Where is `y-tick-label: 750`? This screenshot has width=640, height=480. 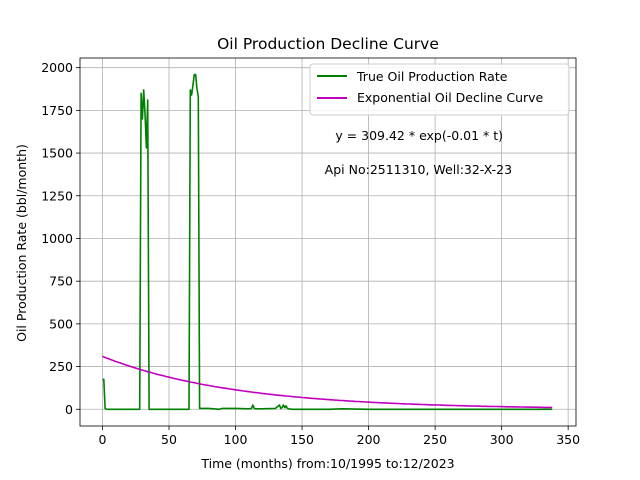 y-tick-label: 750 is located at coordinates (61, 281).